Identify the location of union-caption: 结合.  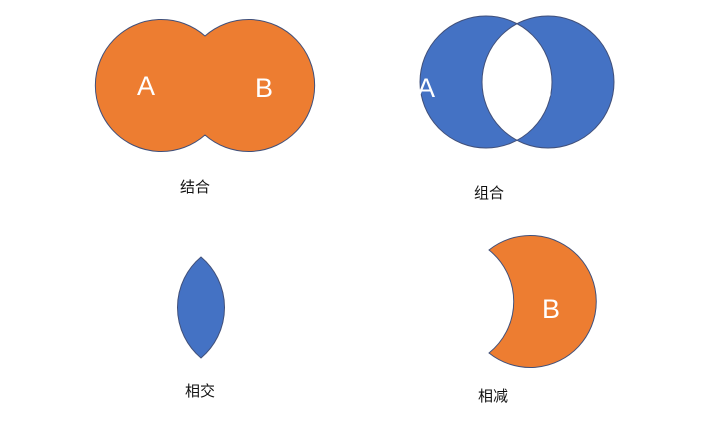
(195, 187).